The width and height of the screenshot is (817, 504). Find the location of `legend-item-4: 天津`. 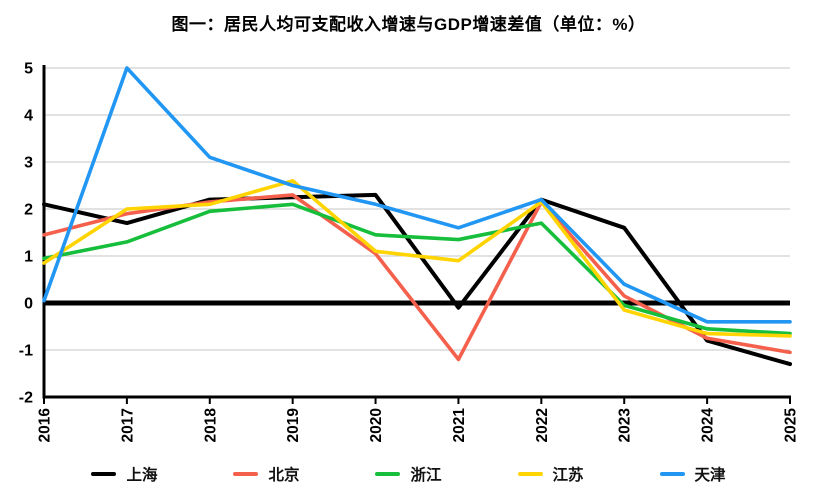

legend-item-4: 天津 is located at coordinates (692, 474).